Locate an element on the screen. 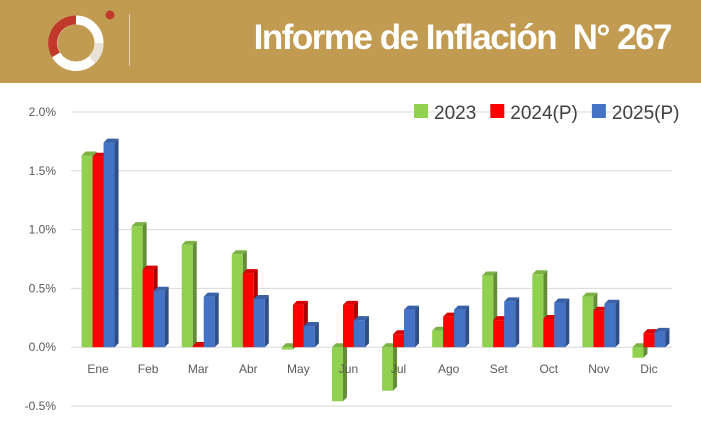  bar-2023-Mar is located at coordinates (189, 294).